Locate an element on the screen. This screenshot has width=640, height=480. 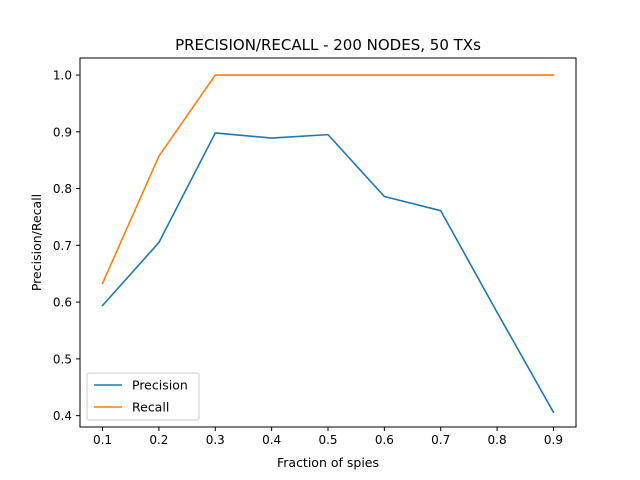
x-tick-label: 0.8 is located at coordinates (497, 440).